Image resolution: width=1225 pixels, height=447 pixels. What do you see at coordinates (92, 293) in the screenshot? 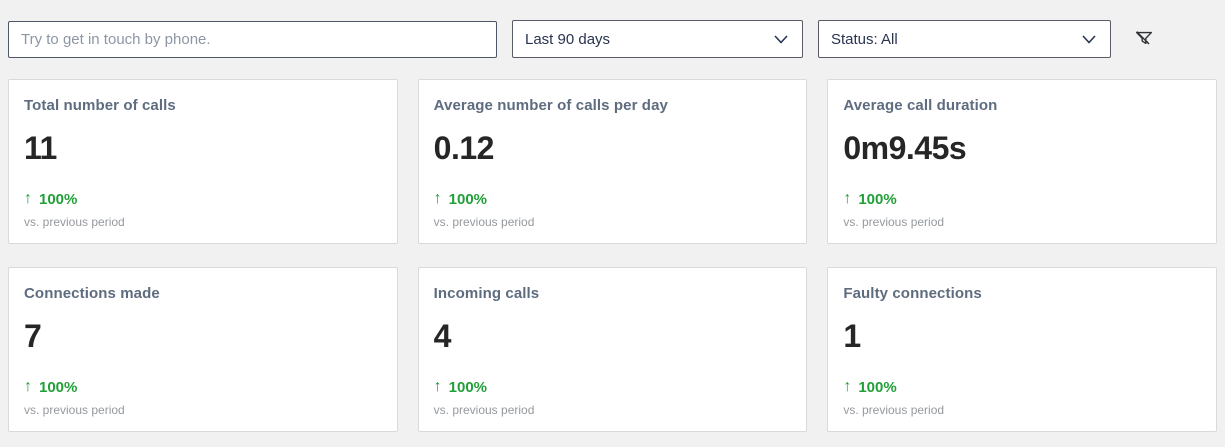
I see `card-title: Connections made` at bounding box center [92, 293].